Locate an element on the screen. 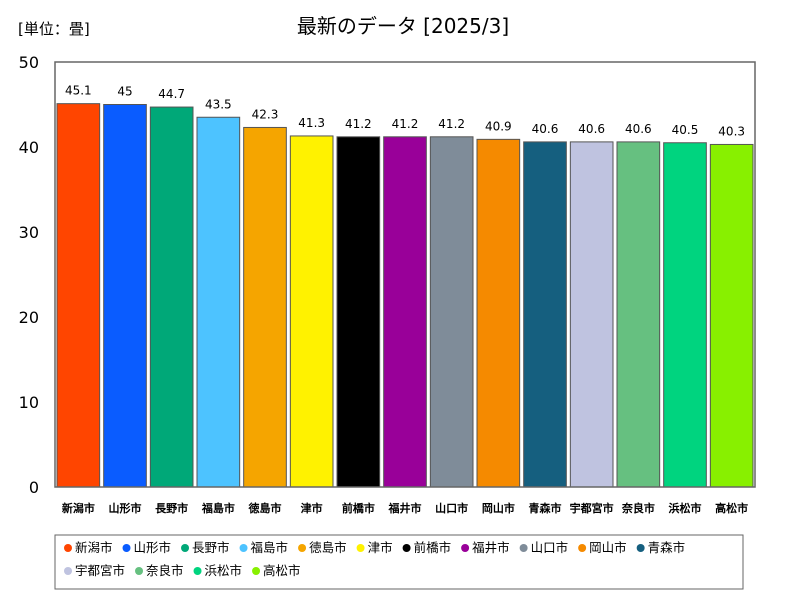 This screenshot has height=604, width=800. value-label: 40.3 is located at coordinates (731, 131).